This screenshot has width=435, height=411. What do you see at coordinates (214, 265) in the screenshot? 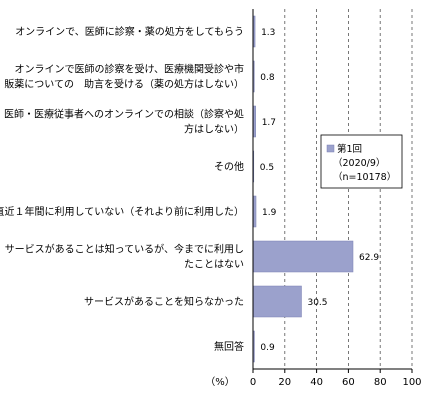
I see `category-label-5-line-1: たことはない` at bounding box center [214, 265].